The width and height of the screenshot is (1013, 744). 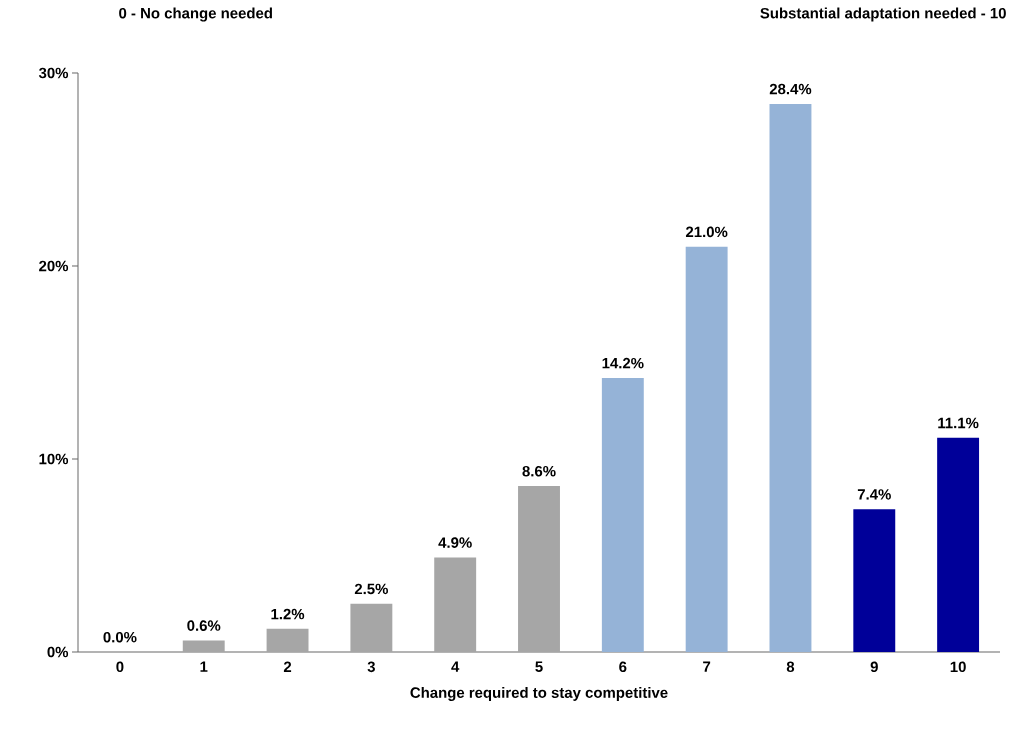 I want to click on x-tick-label: 4, so click(x=455, y=666).